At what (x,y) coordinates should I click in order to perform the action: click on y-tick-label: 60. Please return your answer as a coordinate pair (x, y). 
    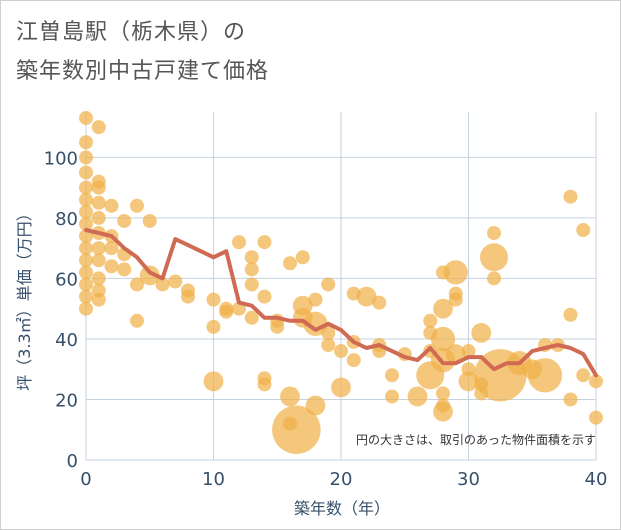
    Looking at the image, I should click on (66, 279).